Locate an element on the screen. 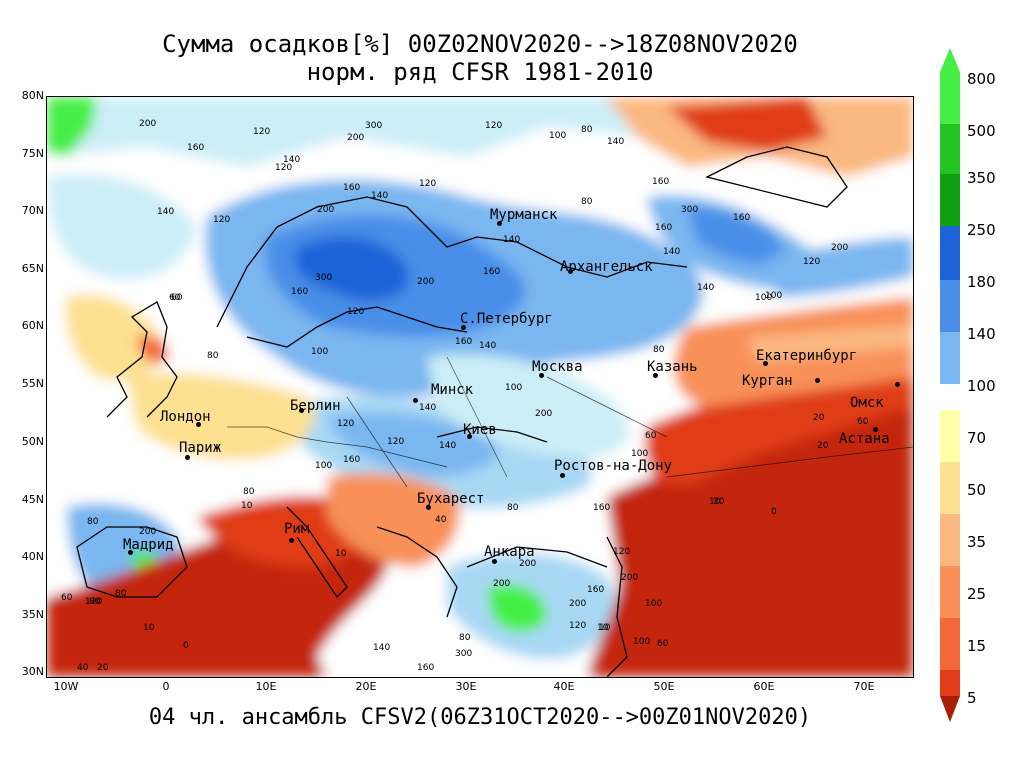 The image size is (1024, 768). city-dot-london is located at coordinates (198, 424).